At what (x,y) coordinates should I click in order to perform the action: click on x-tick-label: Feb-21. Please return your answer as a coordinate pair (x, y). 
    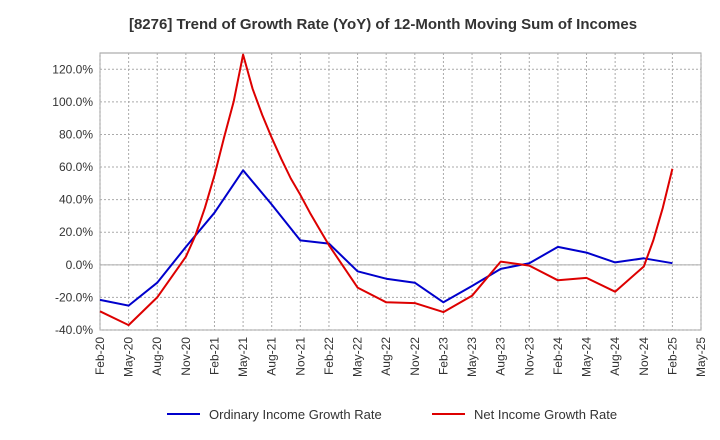
    Looking at the image, I should click on (214, 356).